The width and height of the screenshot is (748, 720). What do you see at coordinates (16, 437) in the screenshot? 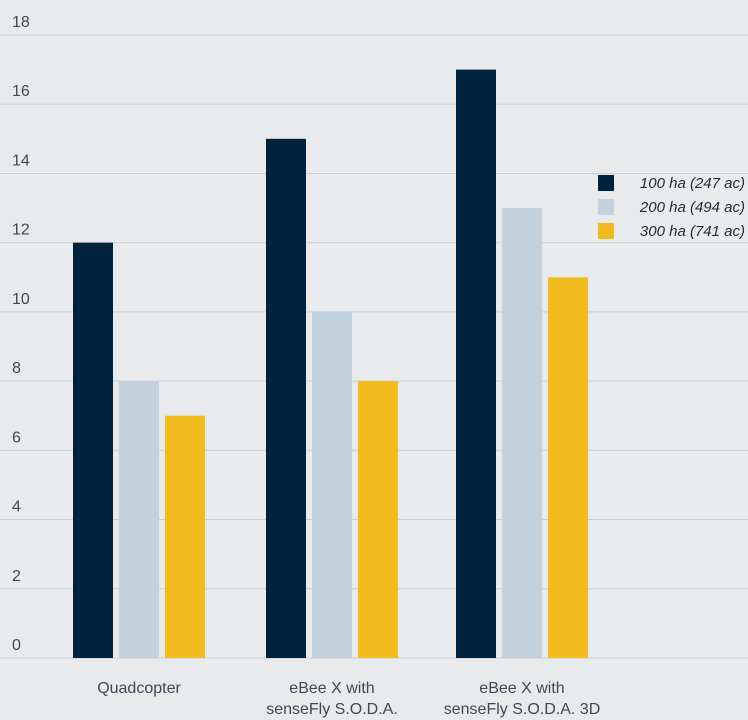
I see `y-tick-label-6: 6` at bounding box center [16, 437].